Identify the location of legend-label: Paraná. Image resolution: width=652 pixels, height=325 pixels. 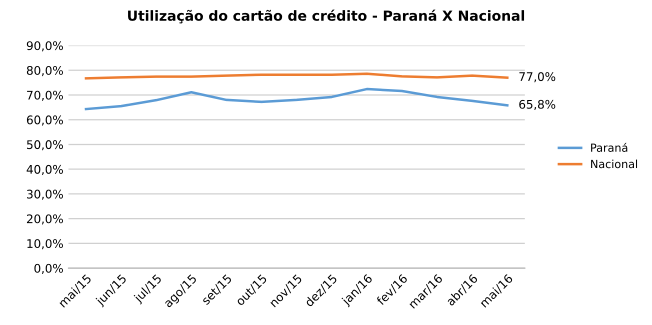
(609, 147).